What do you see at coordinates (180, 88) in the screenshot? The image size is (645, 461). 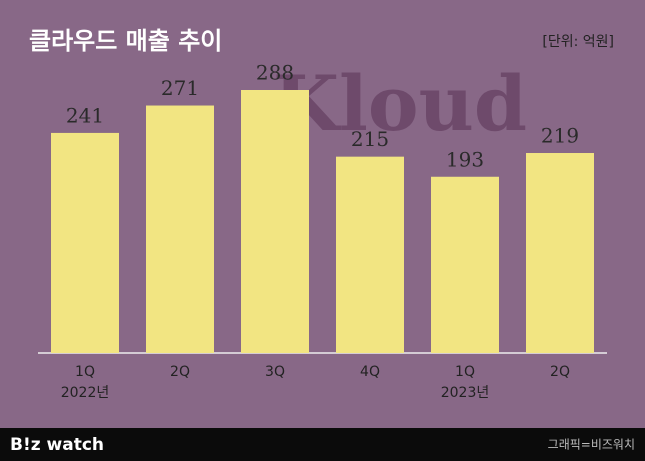 I see `value-label: 271` at bounding box center [180, 88].